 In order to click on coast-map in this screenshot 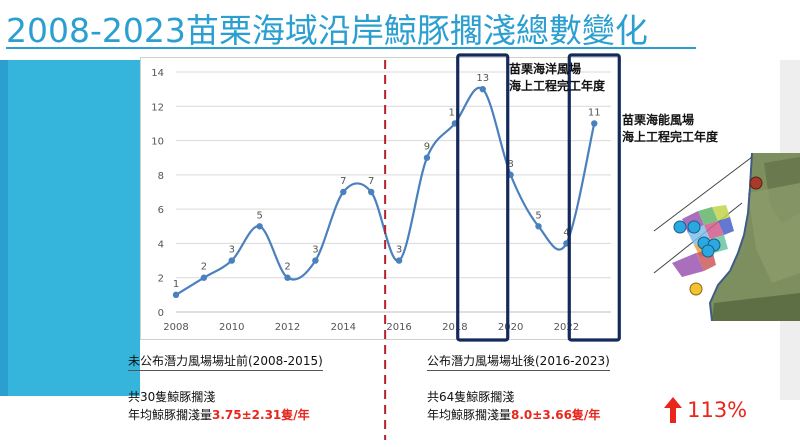, I will do `click(726, 237)`.